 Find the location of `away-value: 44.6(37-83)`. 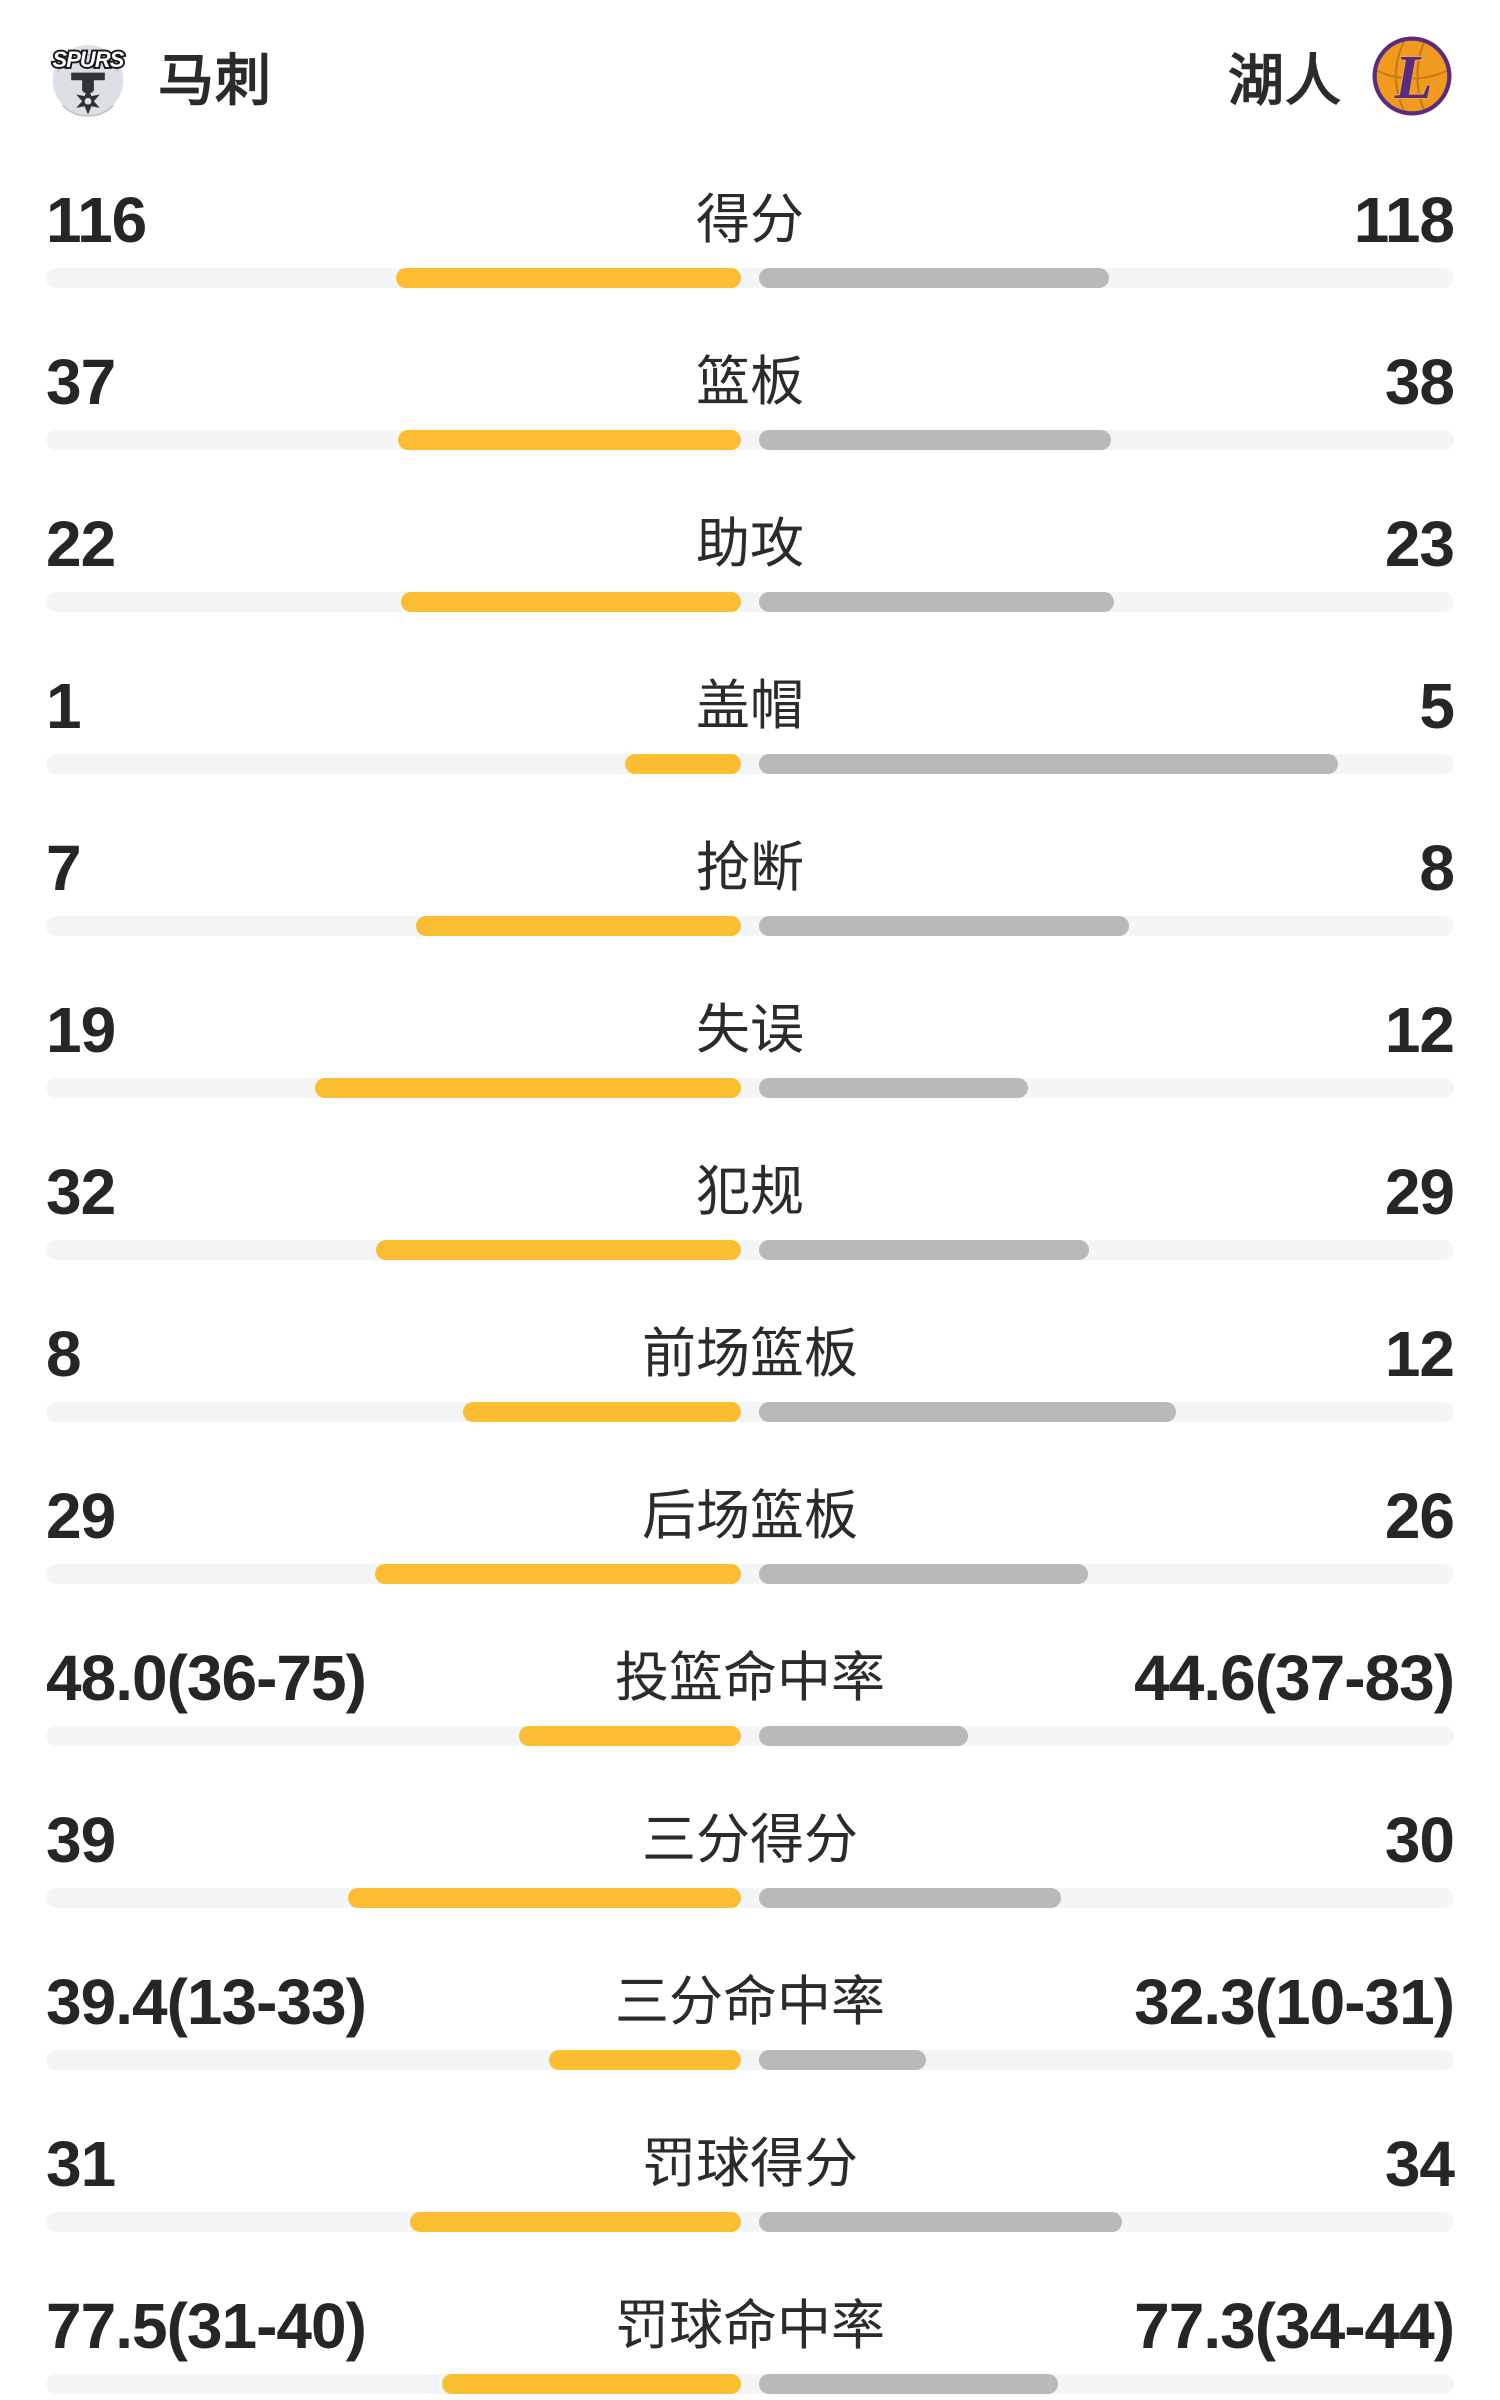

away-value: 44.6(37-83) is located at coordinates (1294, 1678).